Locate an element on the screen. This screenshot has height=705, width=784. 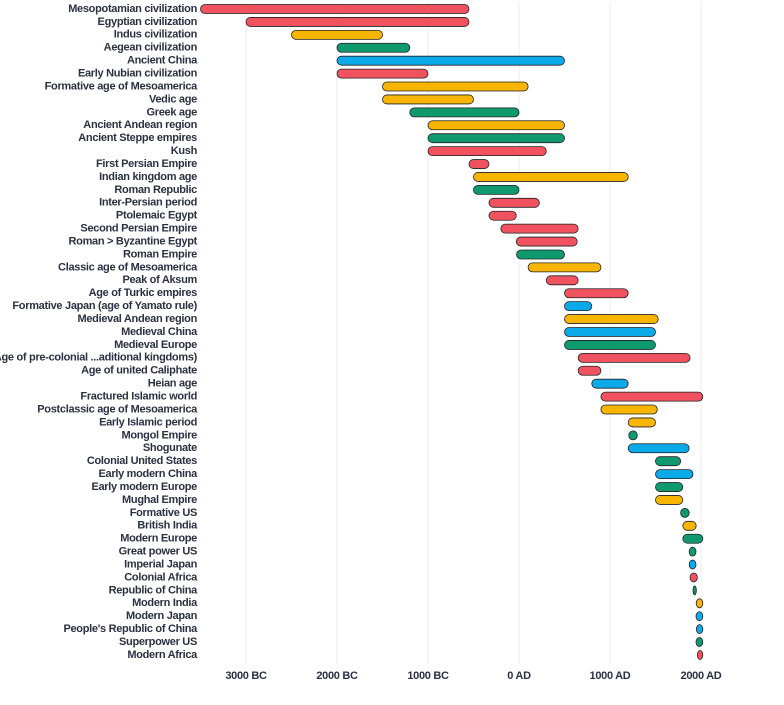
y-tick-label: Modern Europe is located at coordinates (158, 539).